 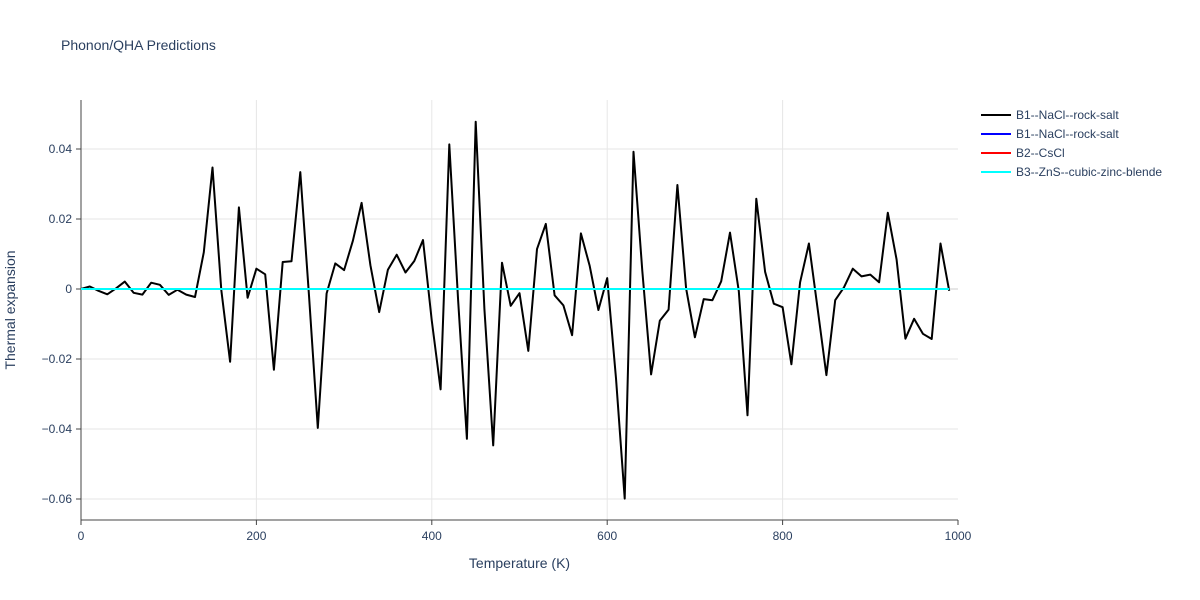 What do you see at coordinates (57, 499) in the screenshot?
I see `y-tick-label: −0.06` at bounding box center [57, 499].